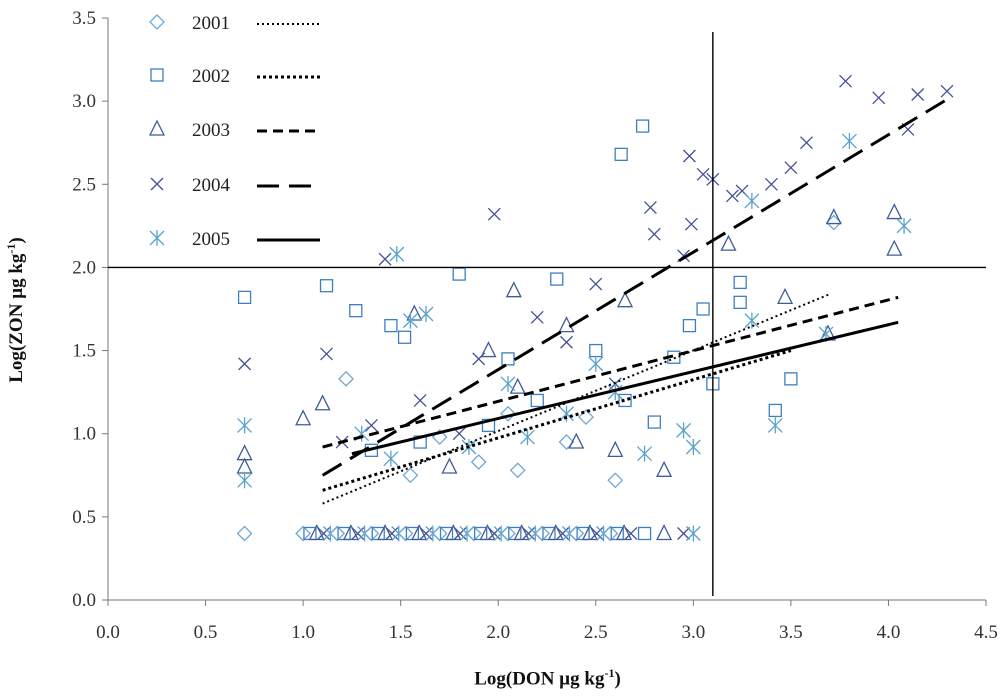  Describe the element at coordinates (84, 600) in the screenshot. I see `y-tick-label: 0.0` at that location.